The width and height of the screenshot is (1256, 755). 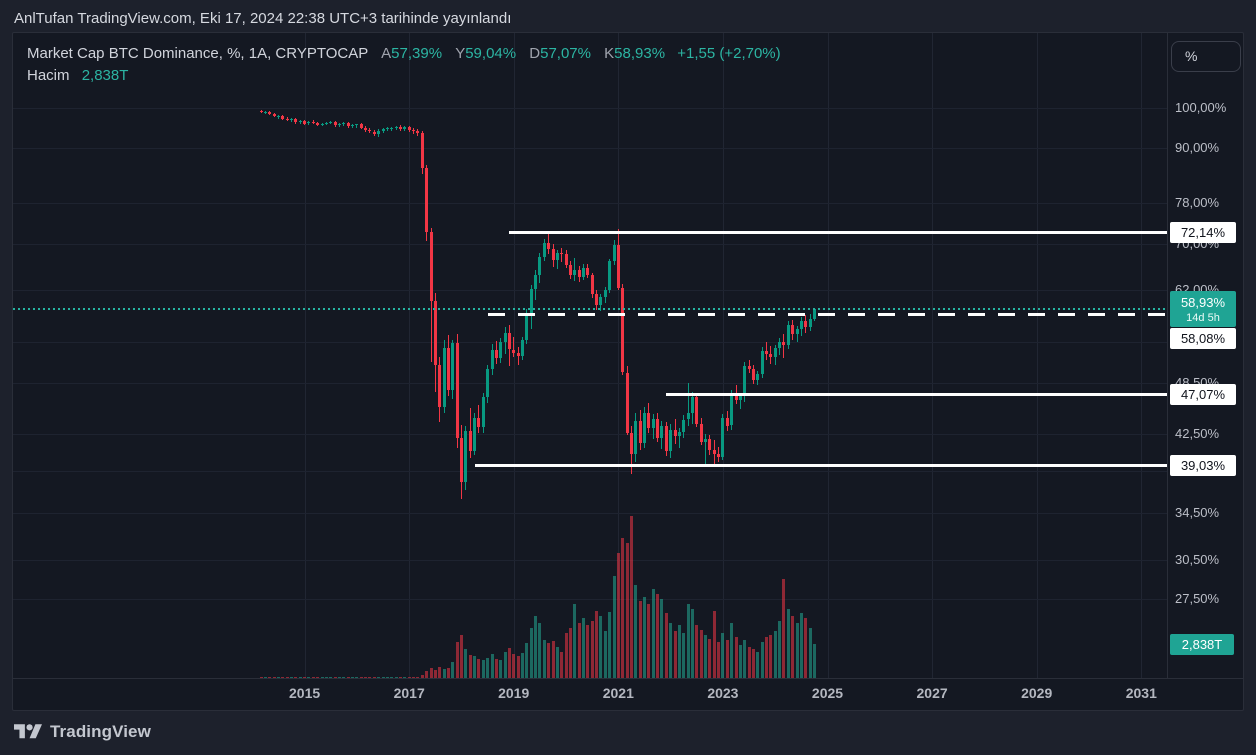 I want to click on price-line-badge: 47,07%, so click(x=1203, y=395).